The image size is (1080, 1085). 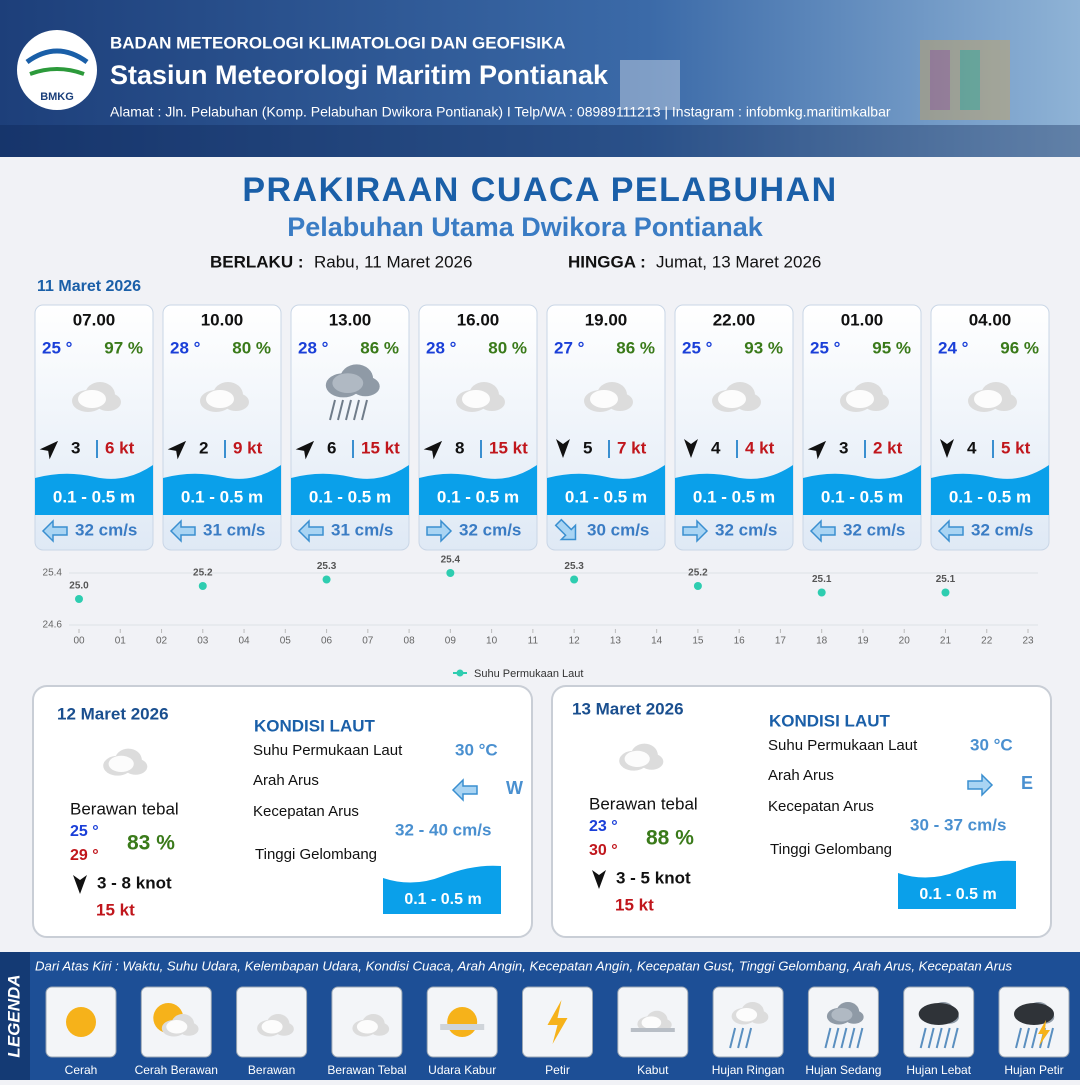 What do you see at coordinates (557, 1070) in the screenshot?
I see `legend-label: Petir` at bounding box center [557, 1070].